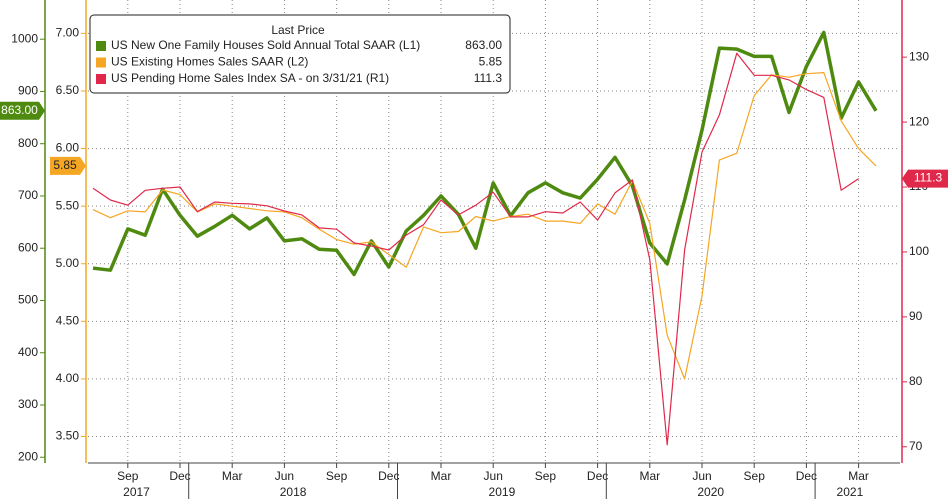  What do you see at coordinates (850, 492) in the screenshot?
I see `x-group-label: 2021` at bounding box center [850, 492].